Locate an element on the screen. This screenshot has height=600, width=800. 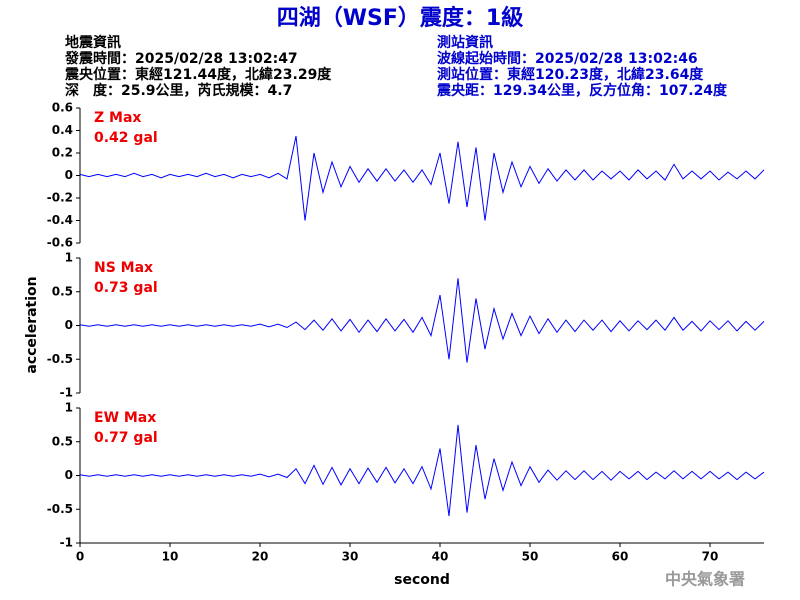
y-tick-label: -0.2 is located at coordinates (60, 198).